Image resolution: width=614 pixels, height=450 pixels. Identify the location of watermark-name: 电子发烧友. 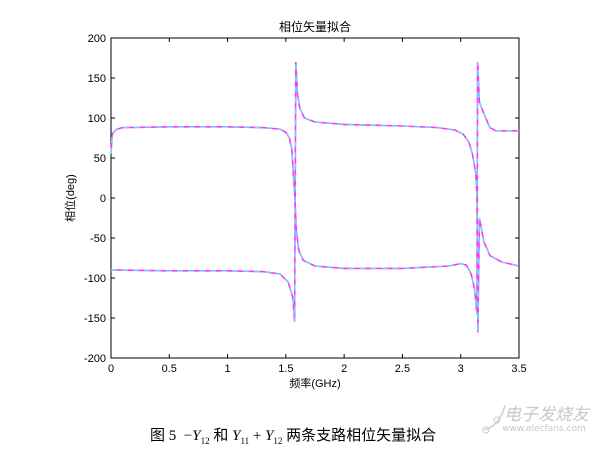
(546, 415).